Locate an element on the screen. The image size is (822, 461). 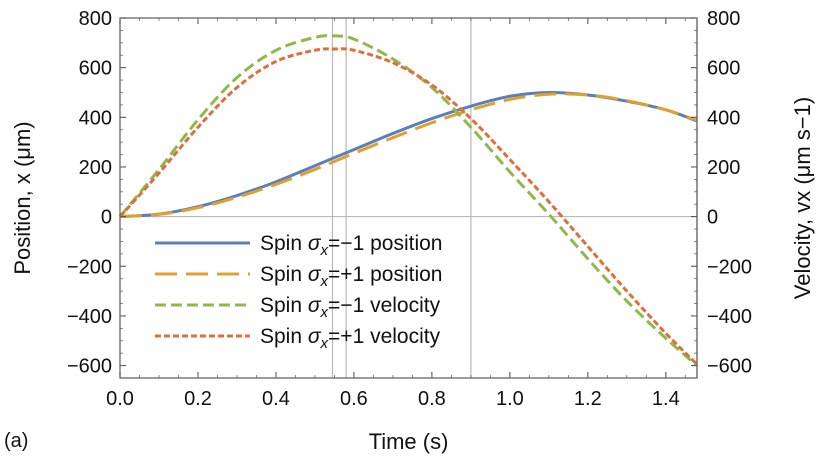
y-tick-label-right-6: 600 is located at coordinates (723, 69).